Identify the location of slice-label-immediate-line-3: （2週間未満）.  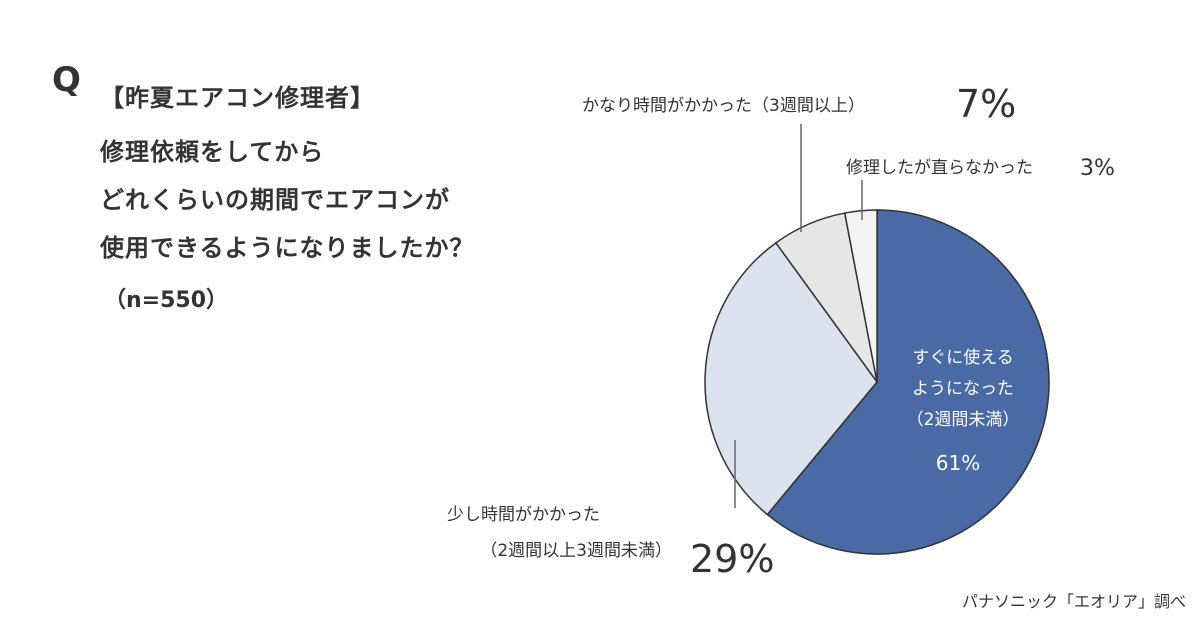
(963, 420).